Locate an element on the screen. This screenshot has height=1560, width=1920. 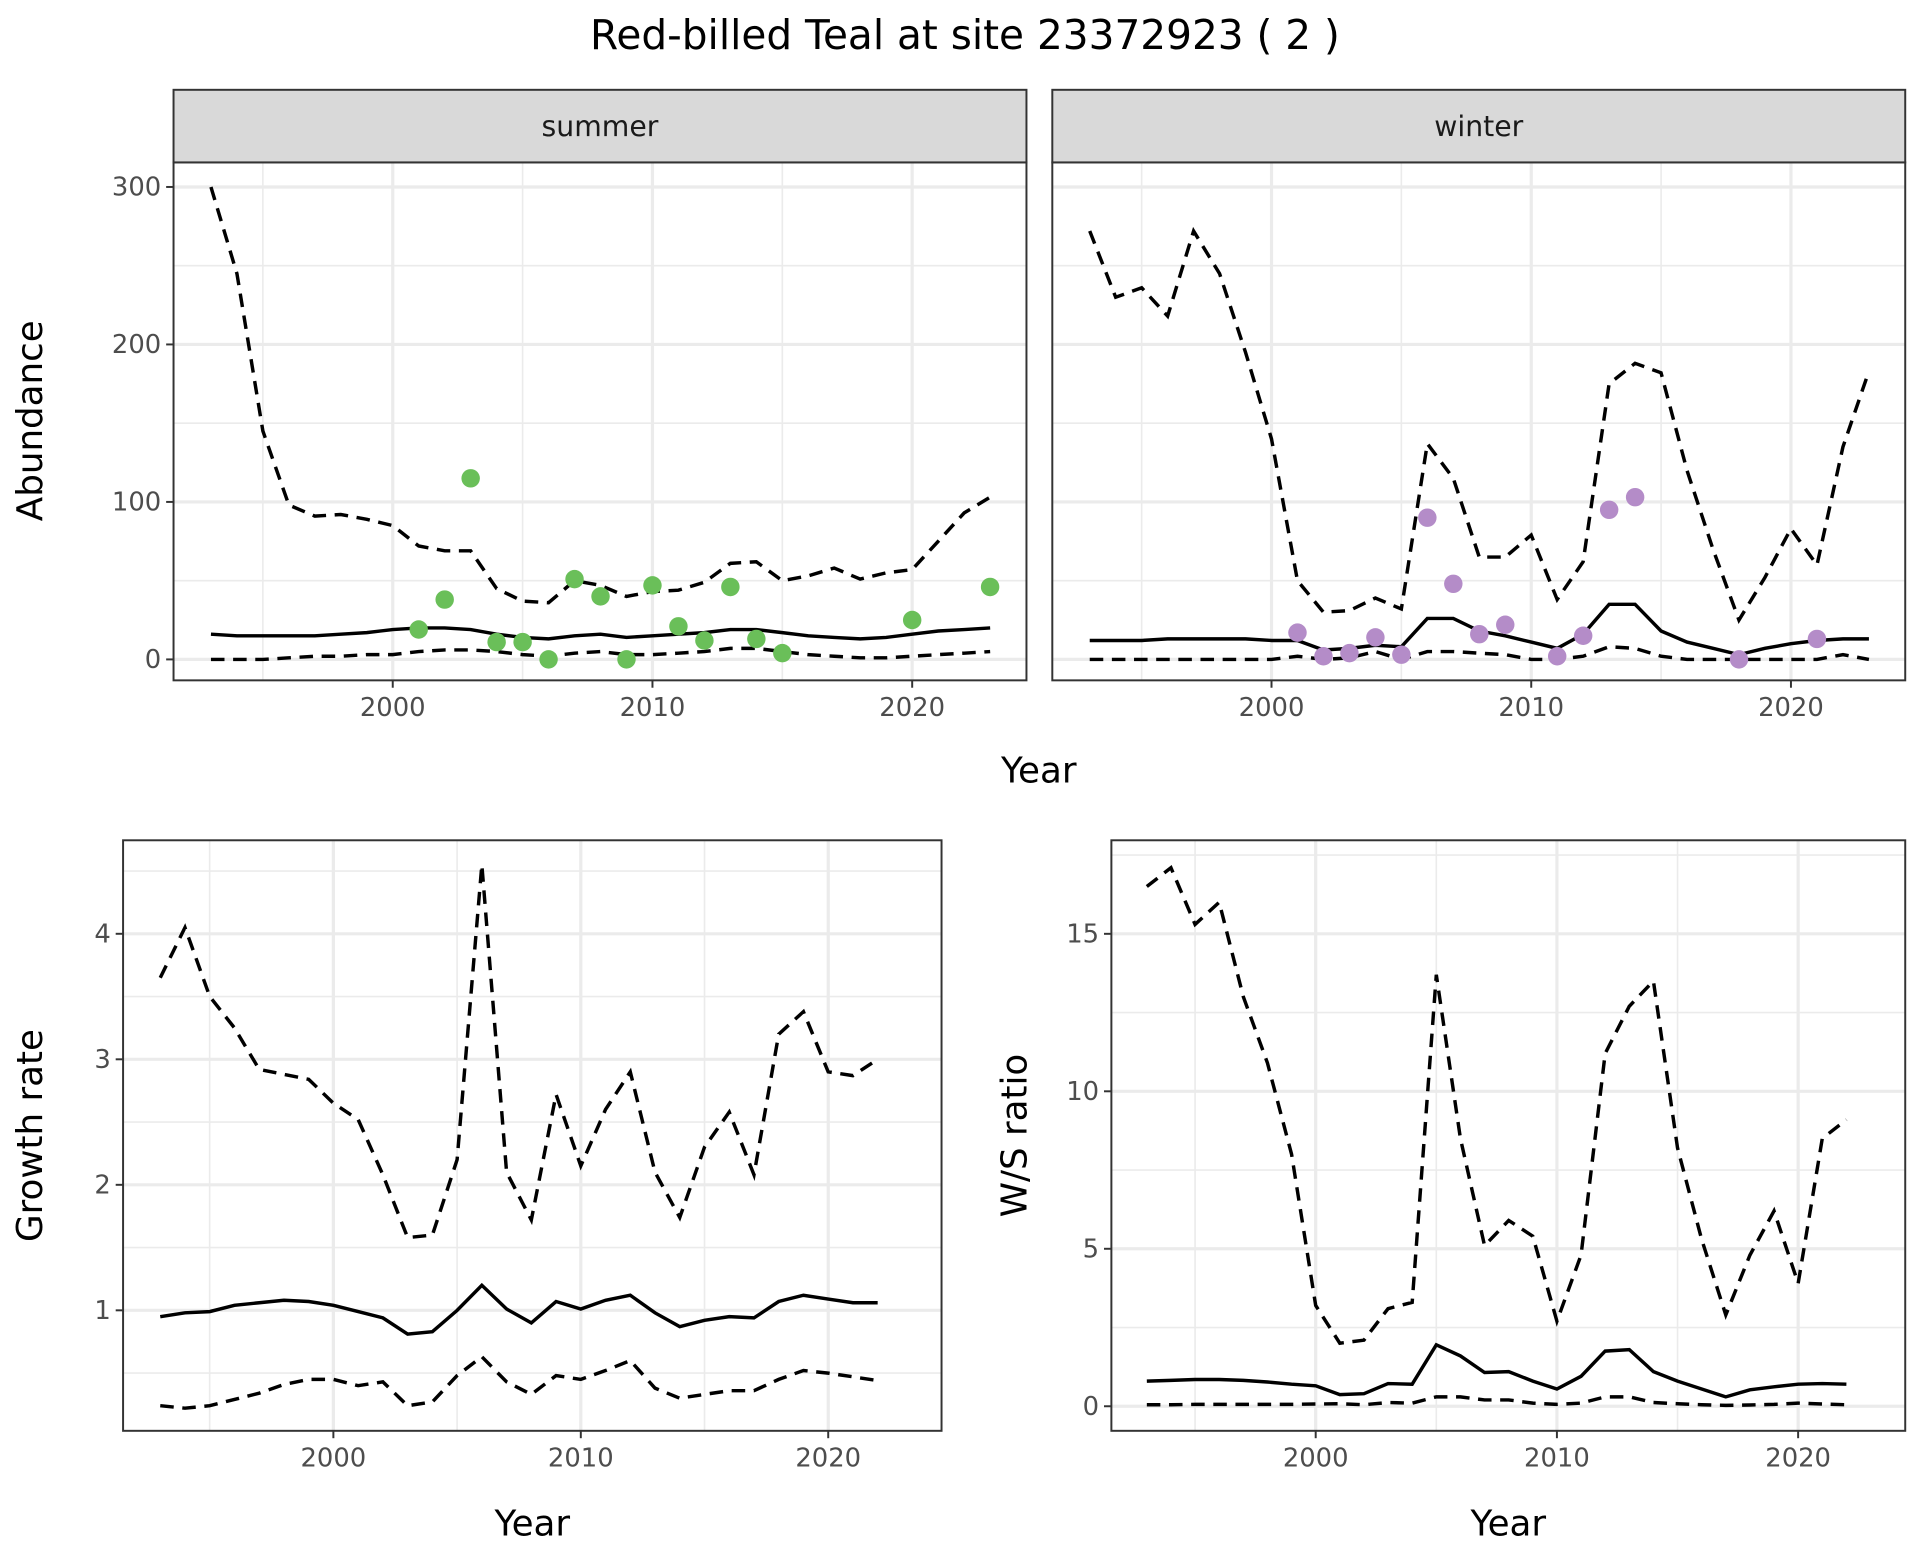
y-tick-label: 1 is located at coordinates (102, 1311).